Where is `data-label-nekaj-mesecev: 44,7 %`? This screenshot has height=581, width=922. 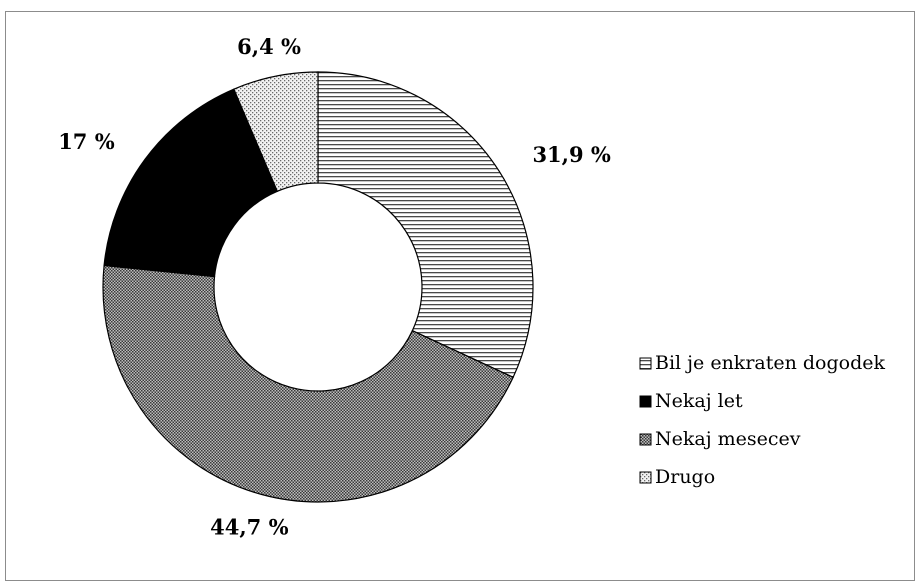 data-label-nekaj-mesecev: 44,7 % is located at coordinates (249, 526).